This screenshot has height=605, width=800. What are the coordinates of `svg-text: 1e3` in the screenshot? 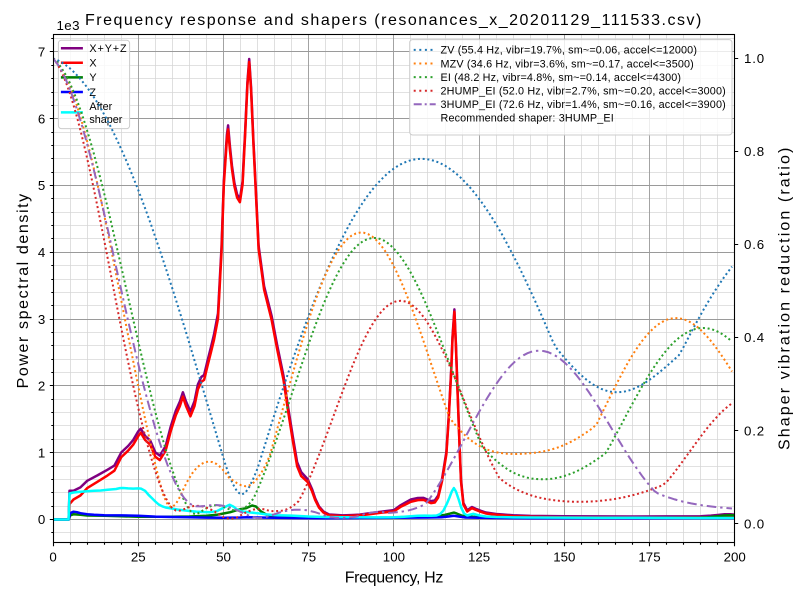 It's located at (68, 25).